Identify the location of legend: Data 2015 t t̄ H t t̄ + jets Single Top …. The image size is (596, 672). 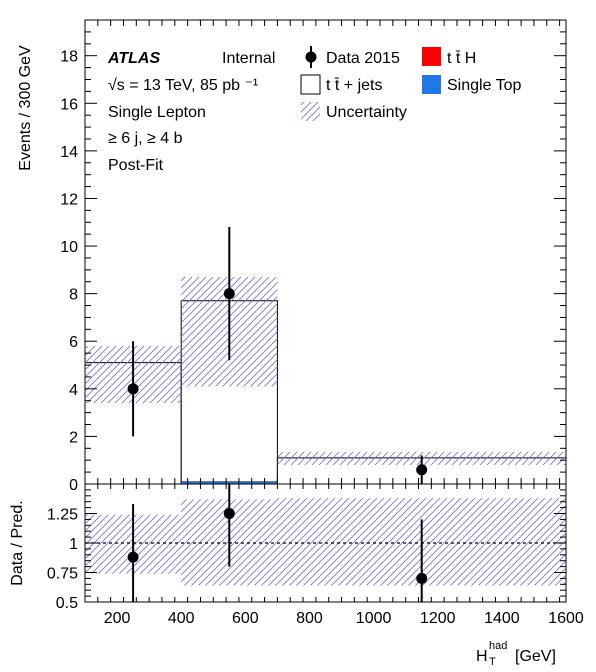
(411, 83).